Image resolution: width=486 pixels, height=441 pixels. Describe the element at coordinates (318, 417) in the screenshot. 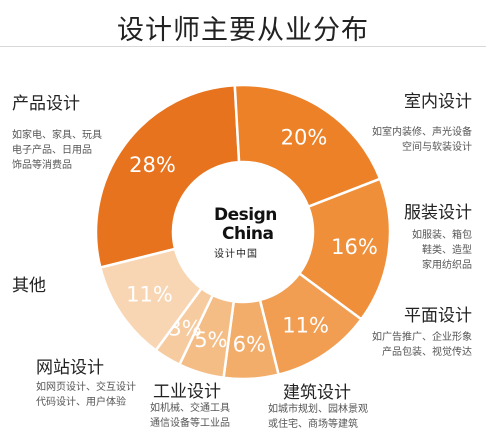

I see `category-desc-architecture: 如城市规划、园林景观 或住宅、商场等建筑` at that location.